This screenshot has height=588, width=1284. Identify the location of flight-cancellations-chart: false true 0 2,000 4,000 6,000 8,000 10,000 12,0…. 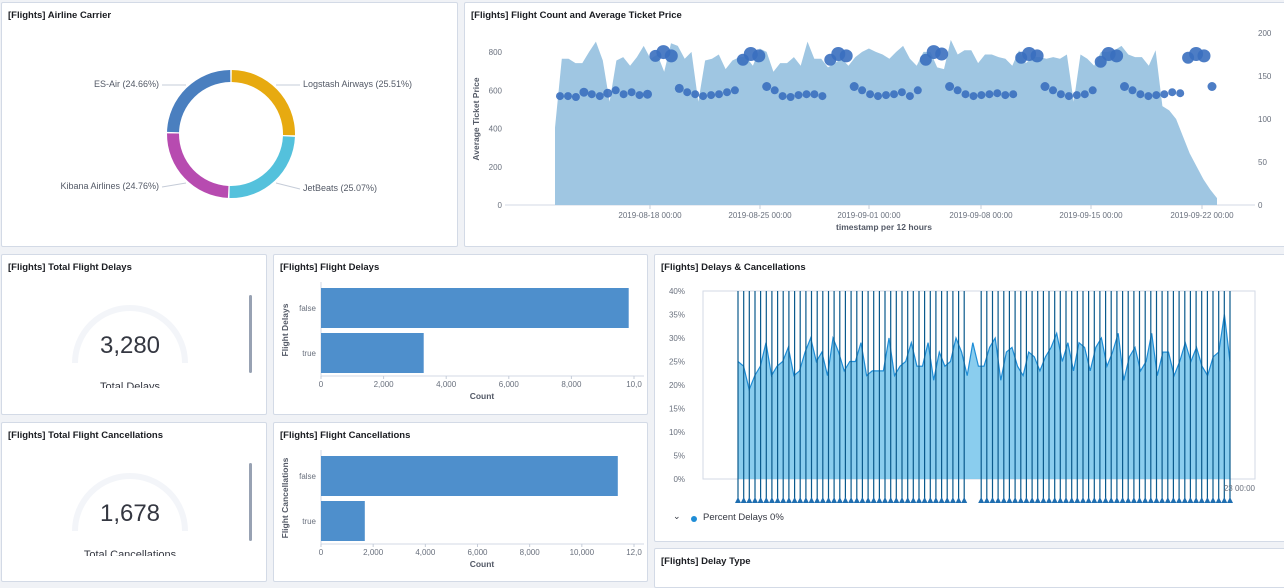
(461, 502).